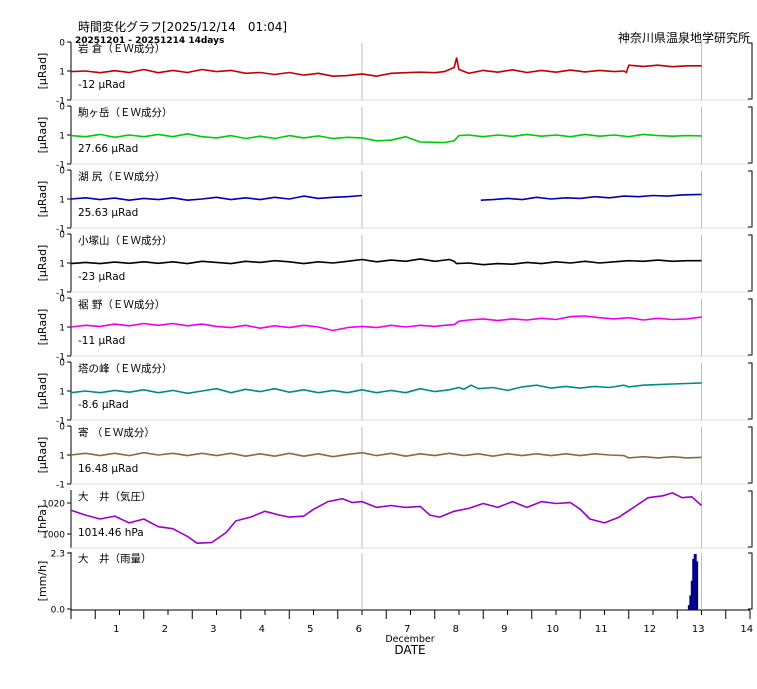 The height and width of the screenshot is (689, 757). I want to click on panel-title: 駒ヶ岳（ＥＷ成分）, so click(125, 113).